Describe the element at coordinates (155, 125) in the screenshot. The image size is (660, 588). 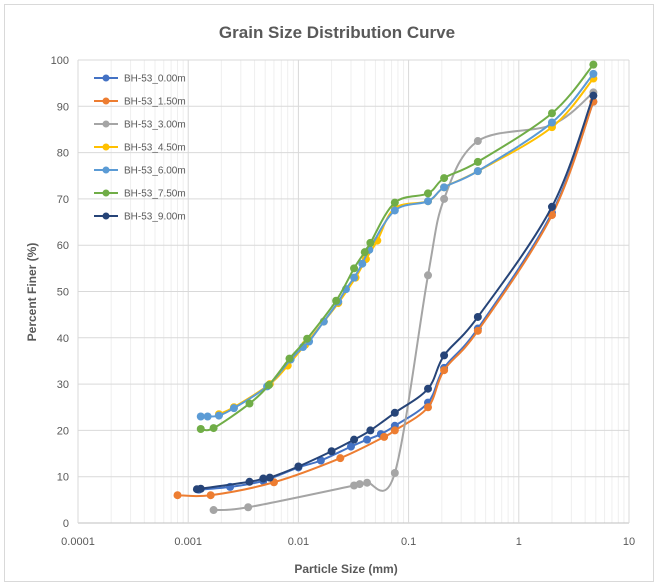
I see `legend-label: BH-53_3.00m` at that location.